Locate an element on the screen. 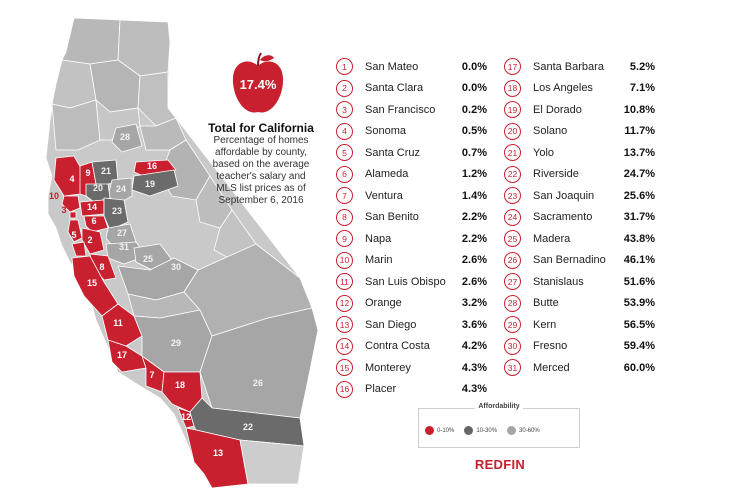  county-marin is located at coordinates (71, 204).